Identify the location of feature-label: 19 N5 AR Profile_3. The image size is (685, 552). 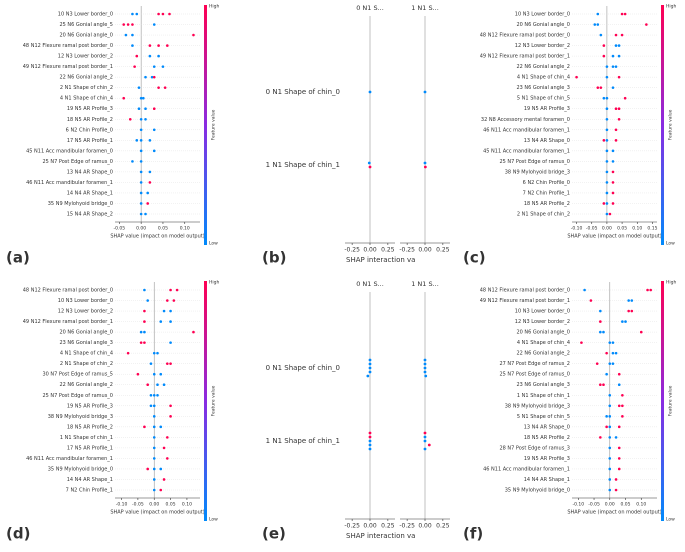
(90, 109).